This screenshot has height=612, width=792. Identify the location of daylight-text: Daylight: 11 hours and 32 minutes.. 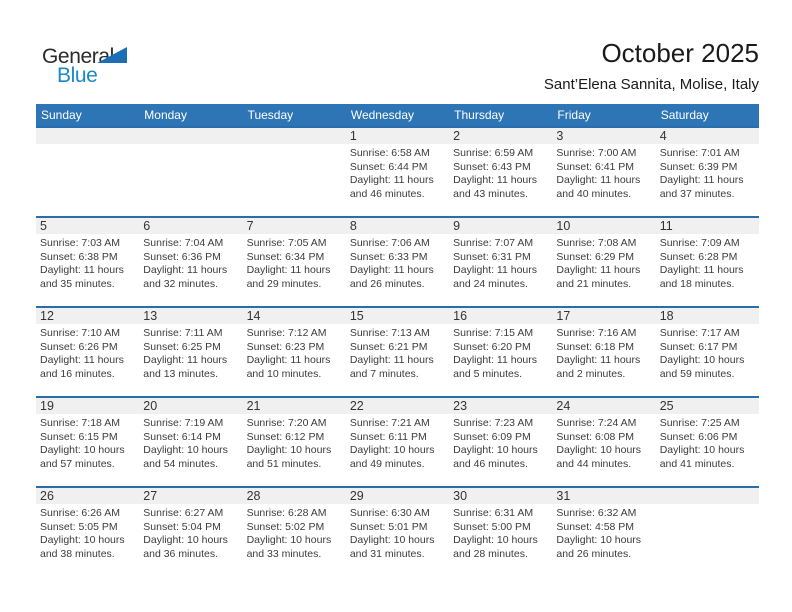
(185, 277).